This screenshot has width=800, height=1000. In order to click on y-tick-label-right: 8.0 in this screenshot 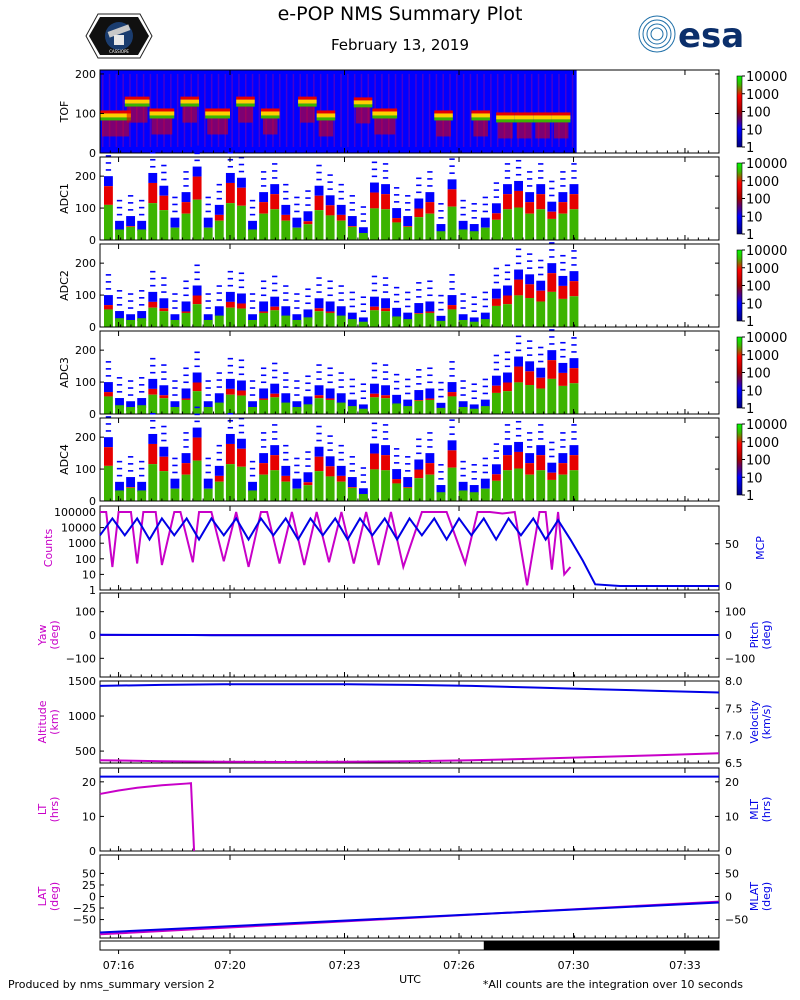, I will do `click(734, 681)`.